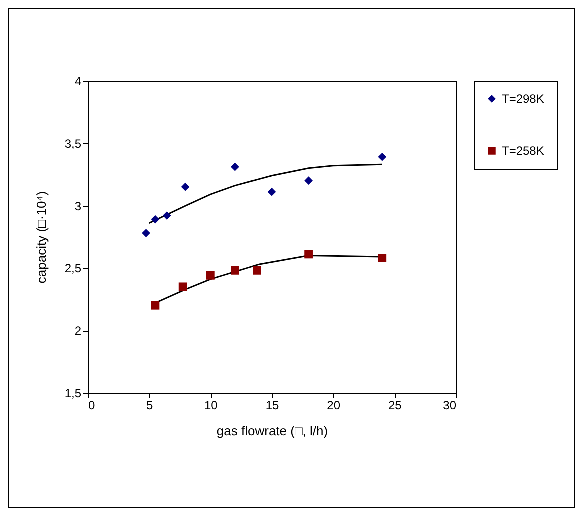 The image size is (585, 517). What do you see at coordinates (73, 393) in the screenshot?
I see `y-tick-label: 1,5` at bounding box center [73, 393].